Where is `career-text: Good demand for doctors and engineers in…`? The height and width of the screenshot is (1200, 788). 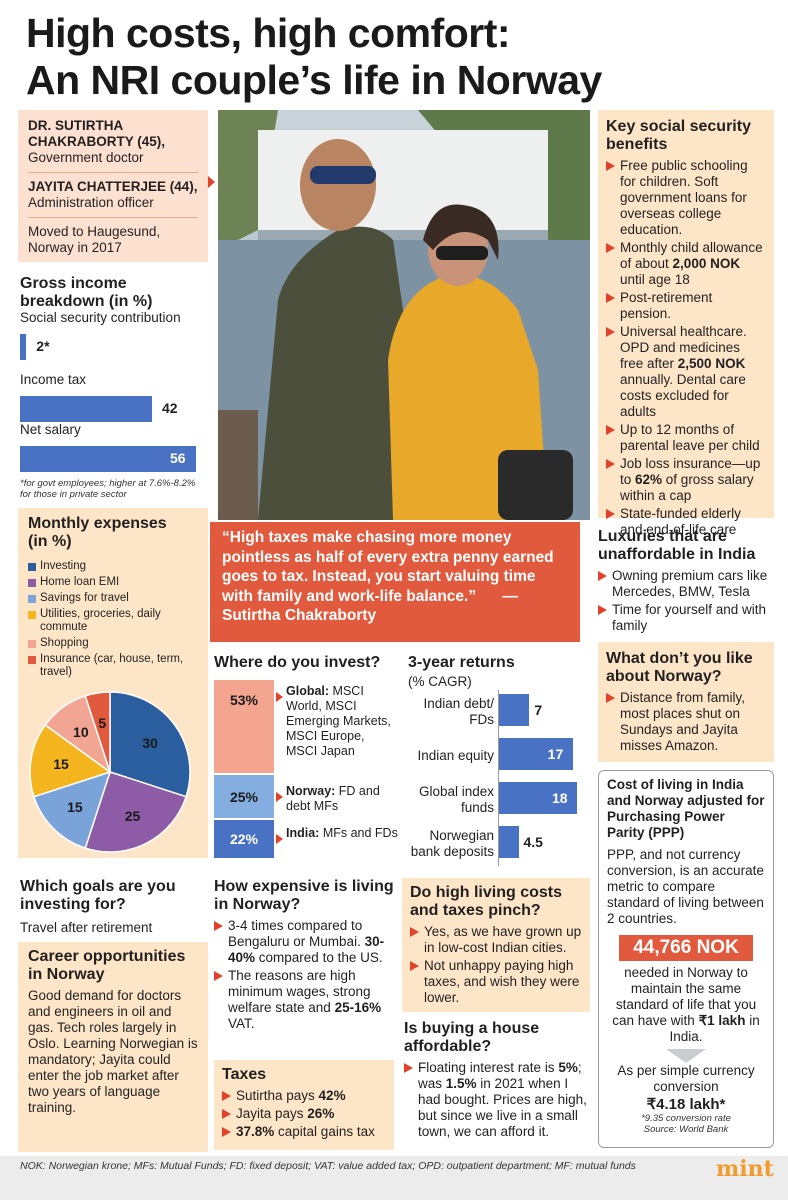 career-text: Good demand for doctors and engineers in… is located at coordinates (113, 1051).